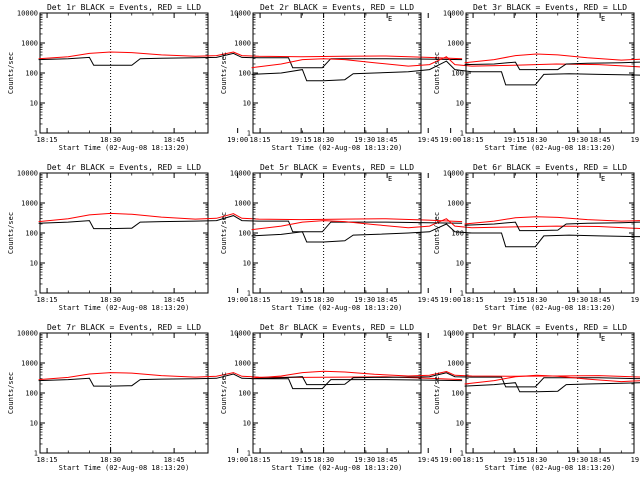 The width and height of the screenshot is (640, 480). I want to click on panel-title: Det 7r BLACK = Events, RED = LLD, so click(124, 327).